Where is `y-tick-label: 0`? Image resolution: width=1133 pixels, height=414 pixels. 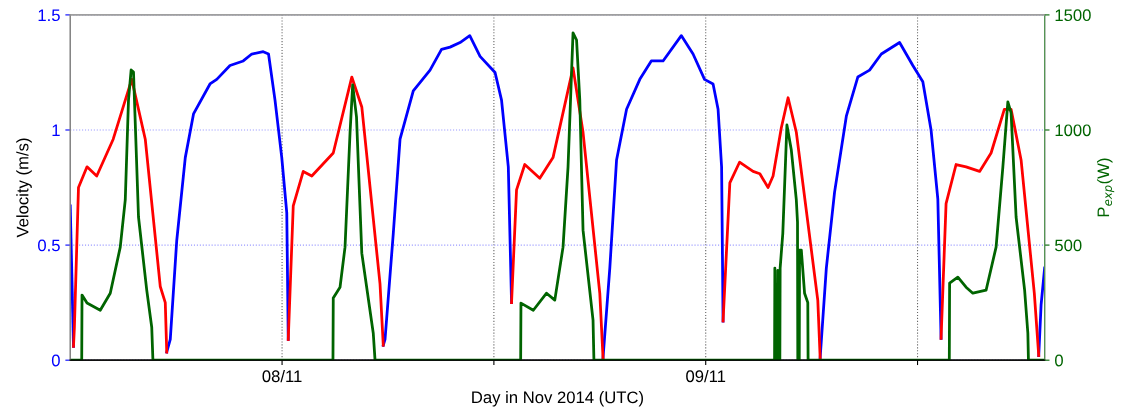 y-tick-label: 0 is located at coordinates (55, 360).